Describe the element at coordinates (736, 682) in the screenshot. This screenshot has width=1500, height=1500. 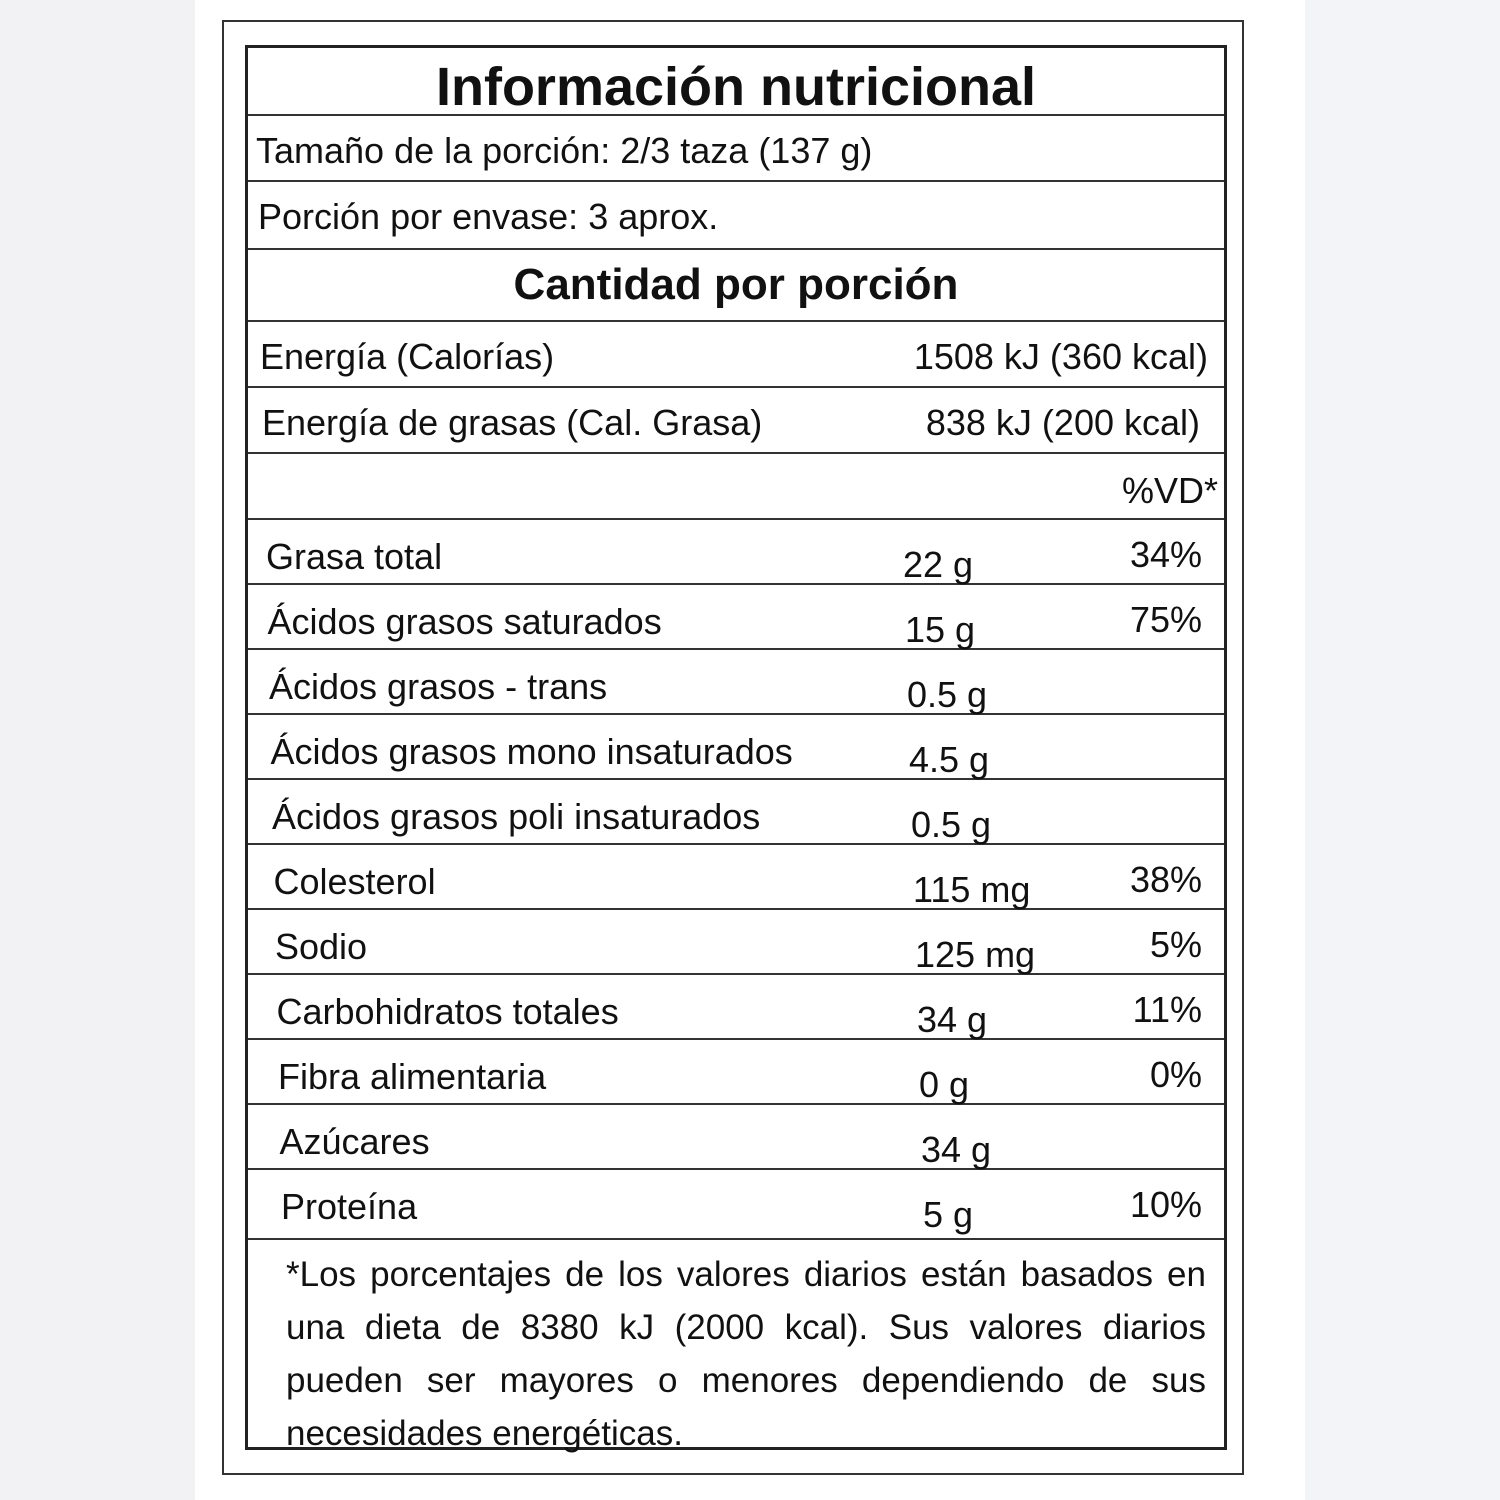
I see `nutrient-row: Ácidos grasos - trans 0.5 g` at that location.